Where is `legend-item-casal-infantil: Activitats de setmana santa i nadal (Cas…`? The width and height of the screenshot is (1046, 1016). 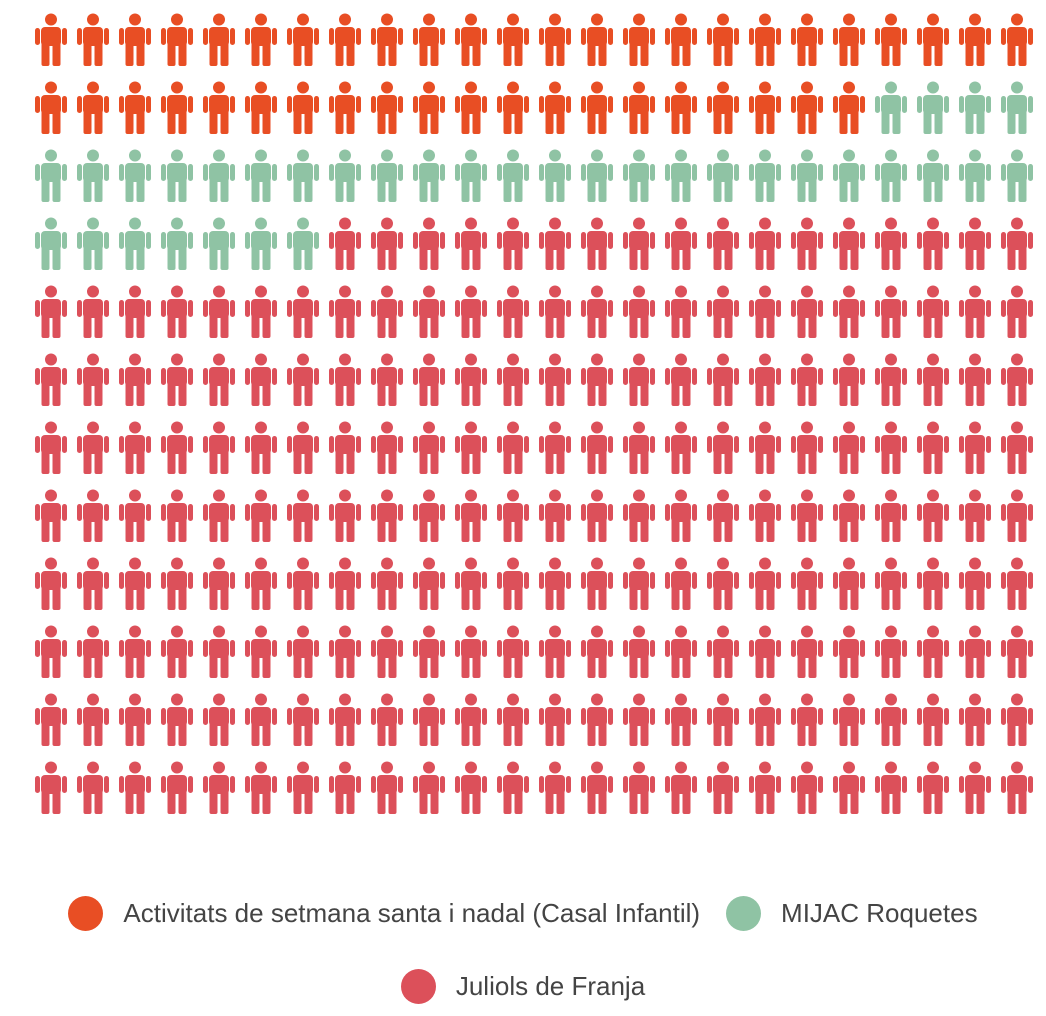 legend-item-casal-infantil: Activitats de setmana santa i nadal (Cas… is located at coordinates (384, 913).